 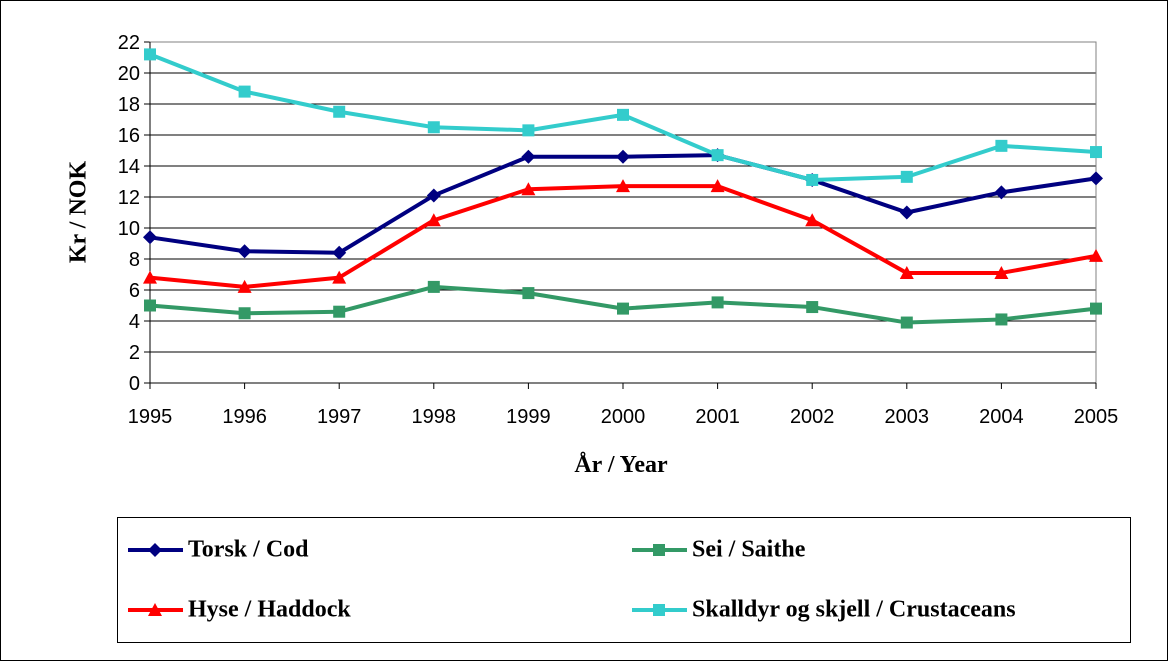 I want to click on legend-label: Skalldyr og skjell / Crustaceans, so click(x=854, y=610).